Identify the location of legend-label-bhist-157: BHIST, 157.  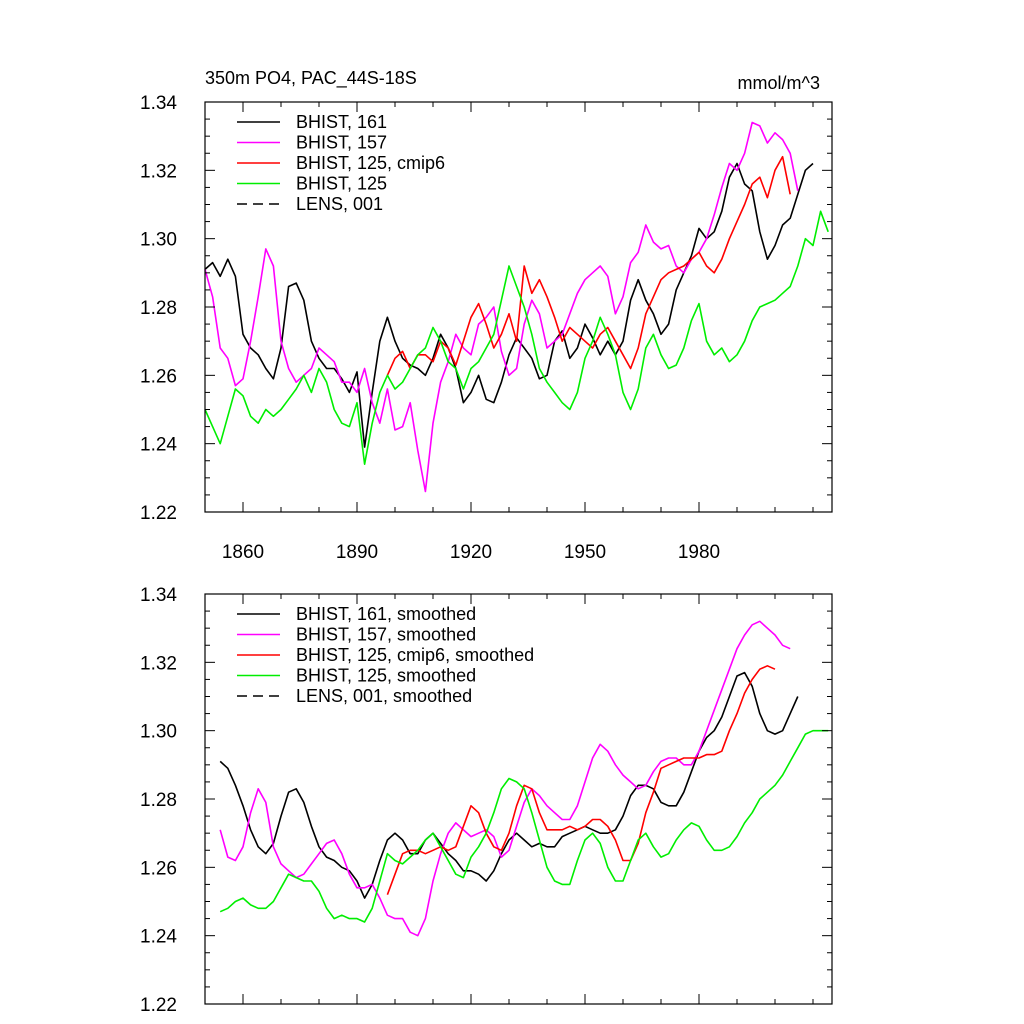
(341, 143).